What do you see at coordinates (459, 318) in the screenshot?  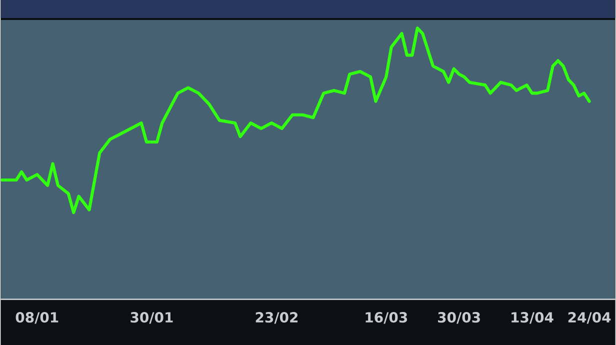 I see `x-tick-label: 30/03` at bounding box center [459, 318].